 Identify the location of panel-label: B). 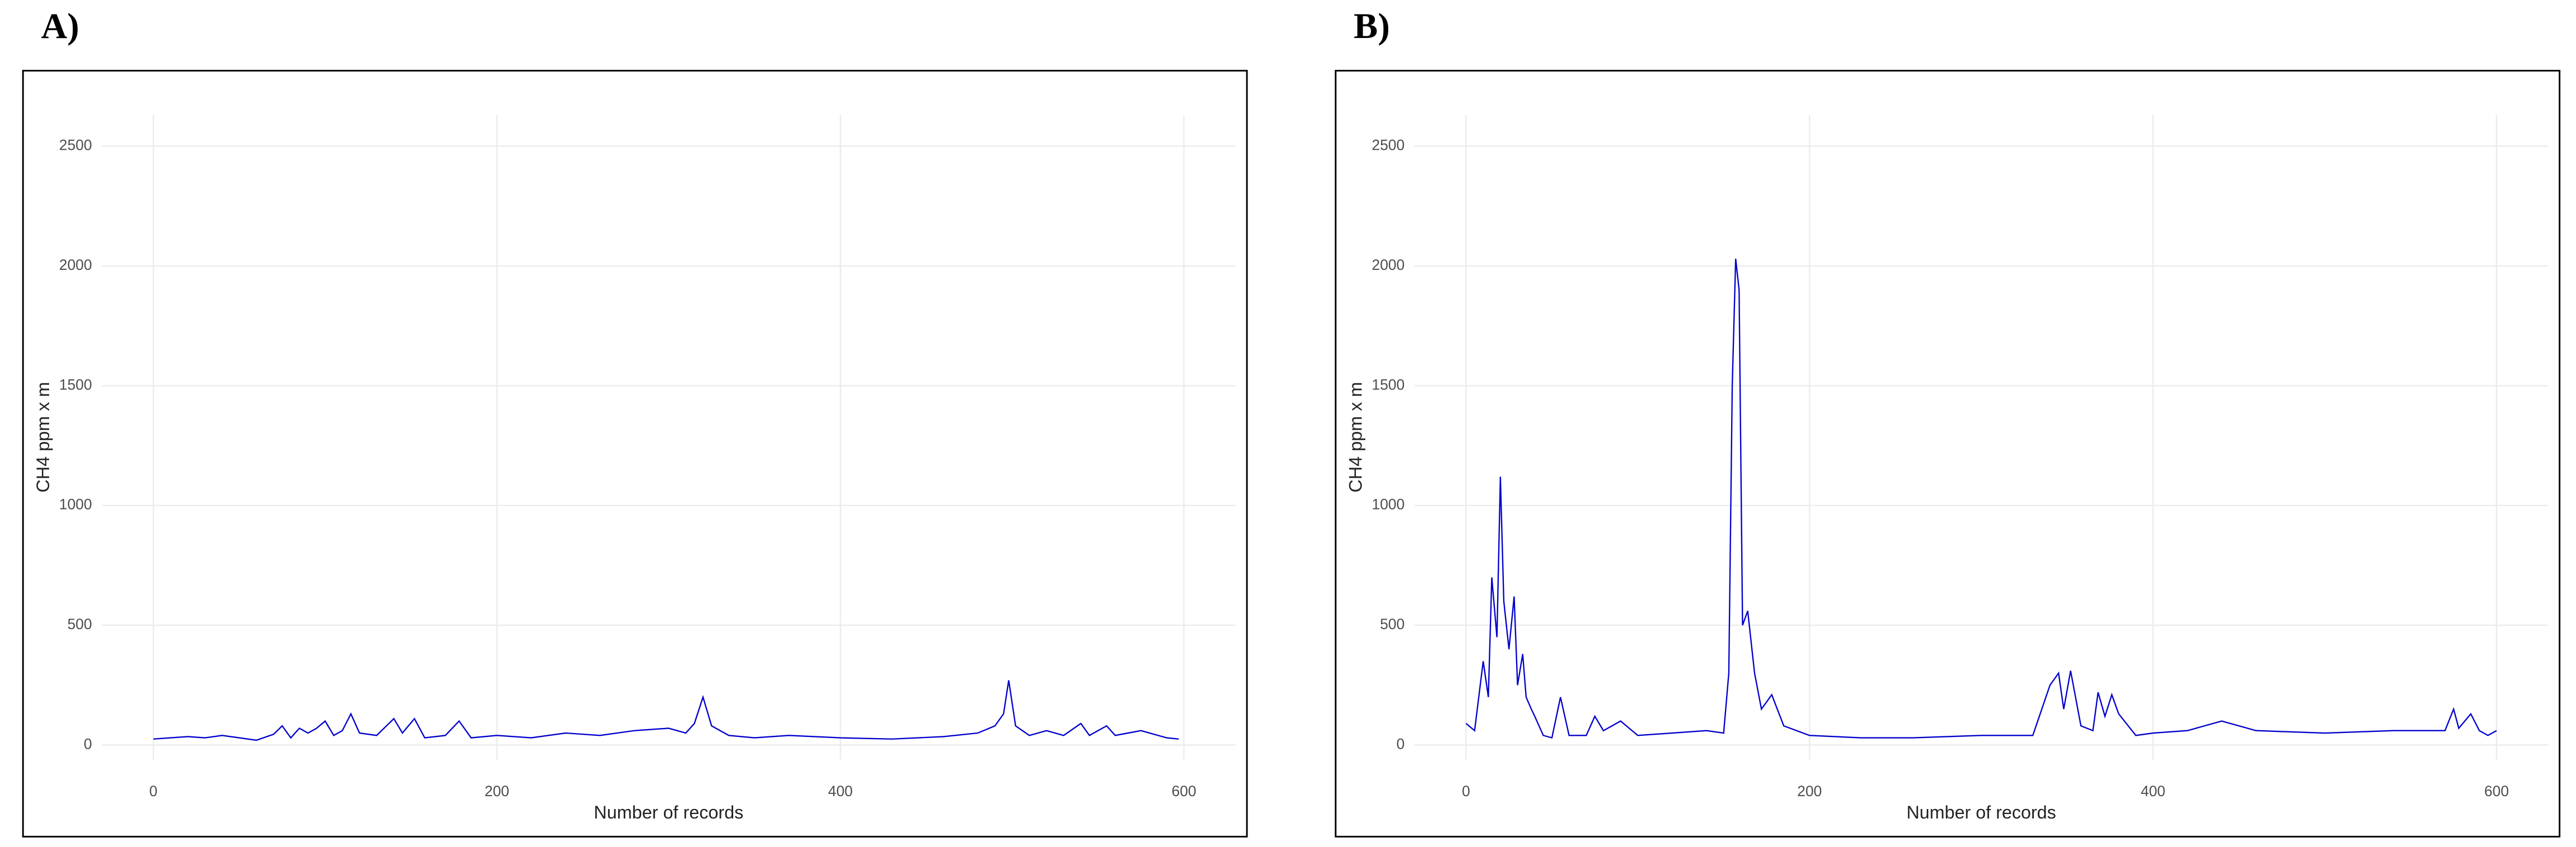
(1372, 26).